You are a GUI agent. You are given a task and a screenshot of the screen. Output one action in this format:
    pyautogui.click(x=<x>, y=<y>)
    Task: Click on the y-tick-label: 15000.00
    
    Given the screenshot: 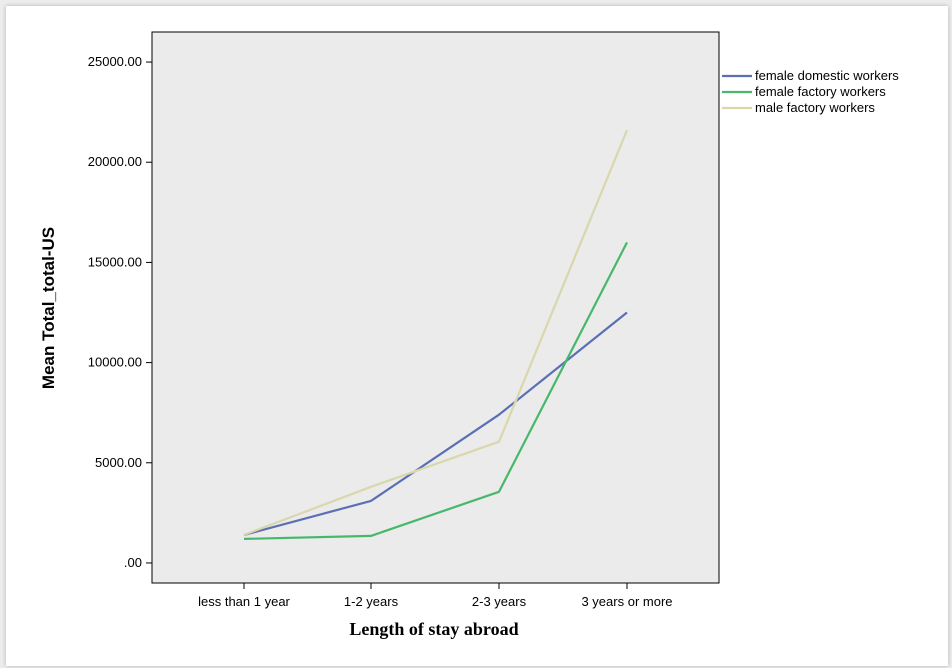 What is the action you would take?
    pyautogui.click(x=115, y=261)
    